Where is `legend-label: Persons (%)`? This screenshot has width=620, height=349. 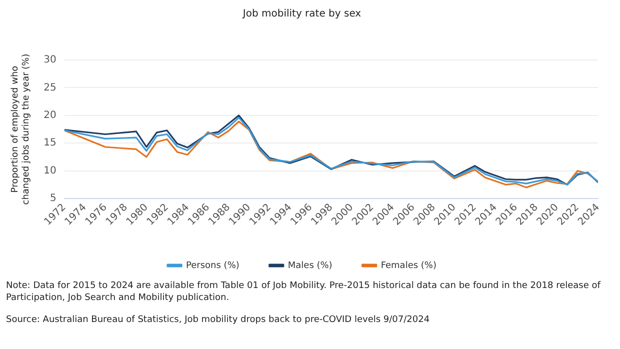 legend-label: Persons (%) is located at coordinates (213, 265).